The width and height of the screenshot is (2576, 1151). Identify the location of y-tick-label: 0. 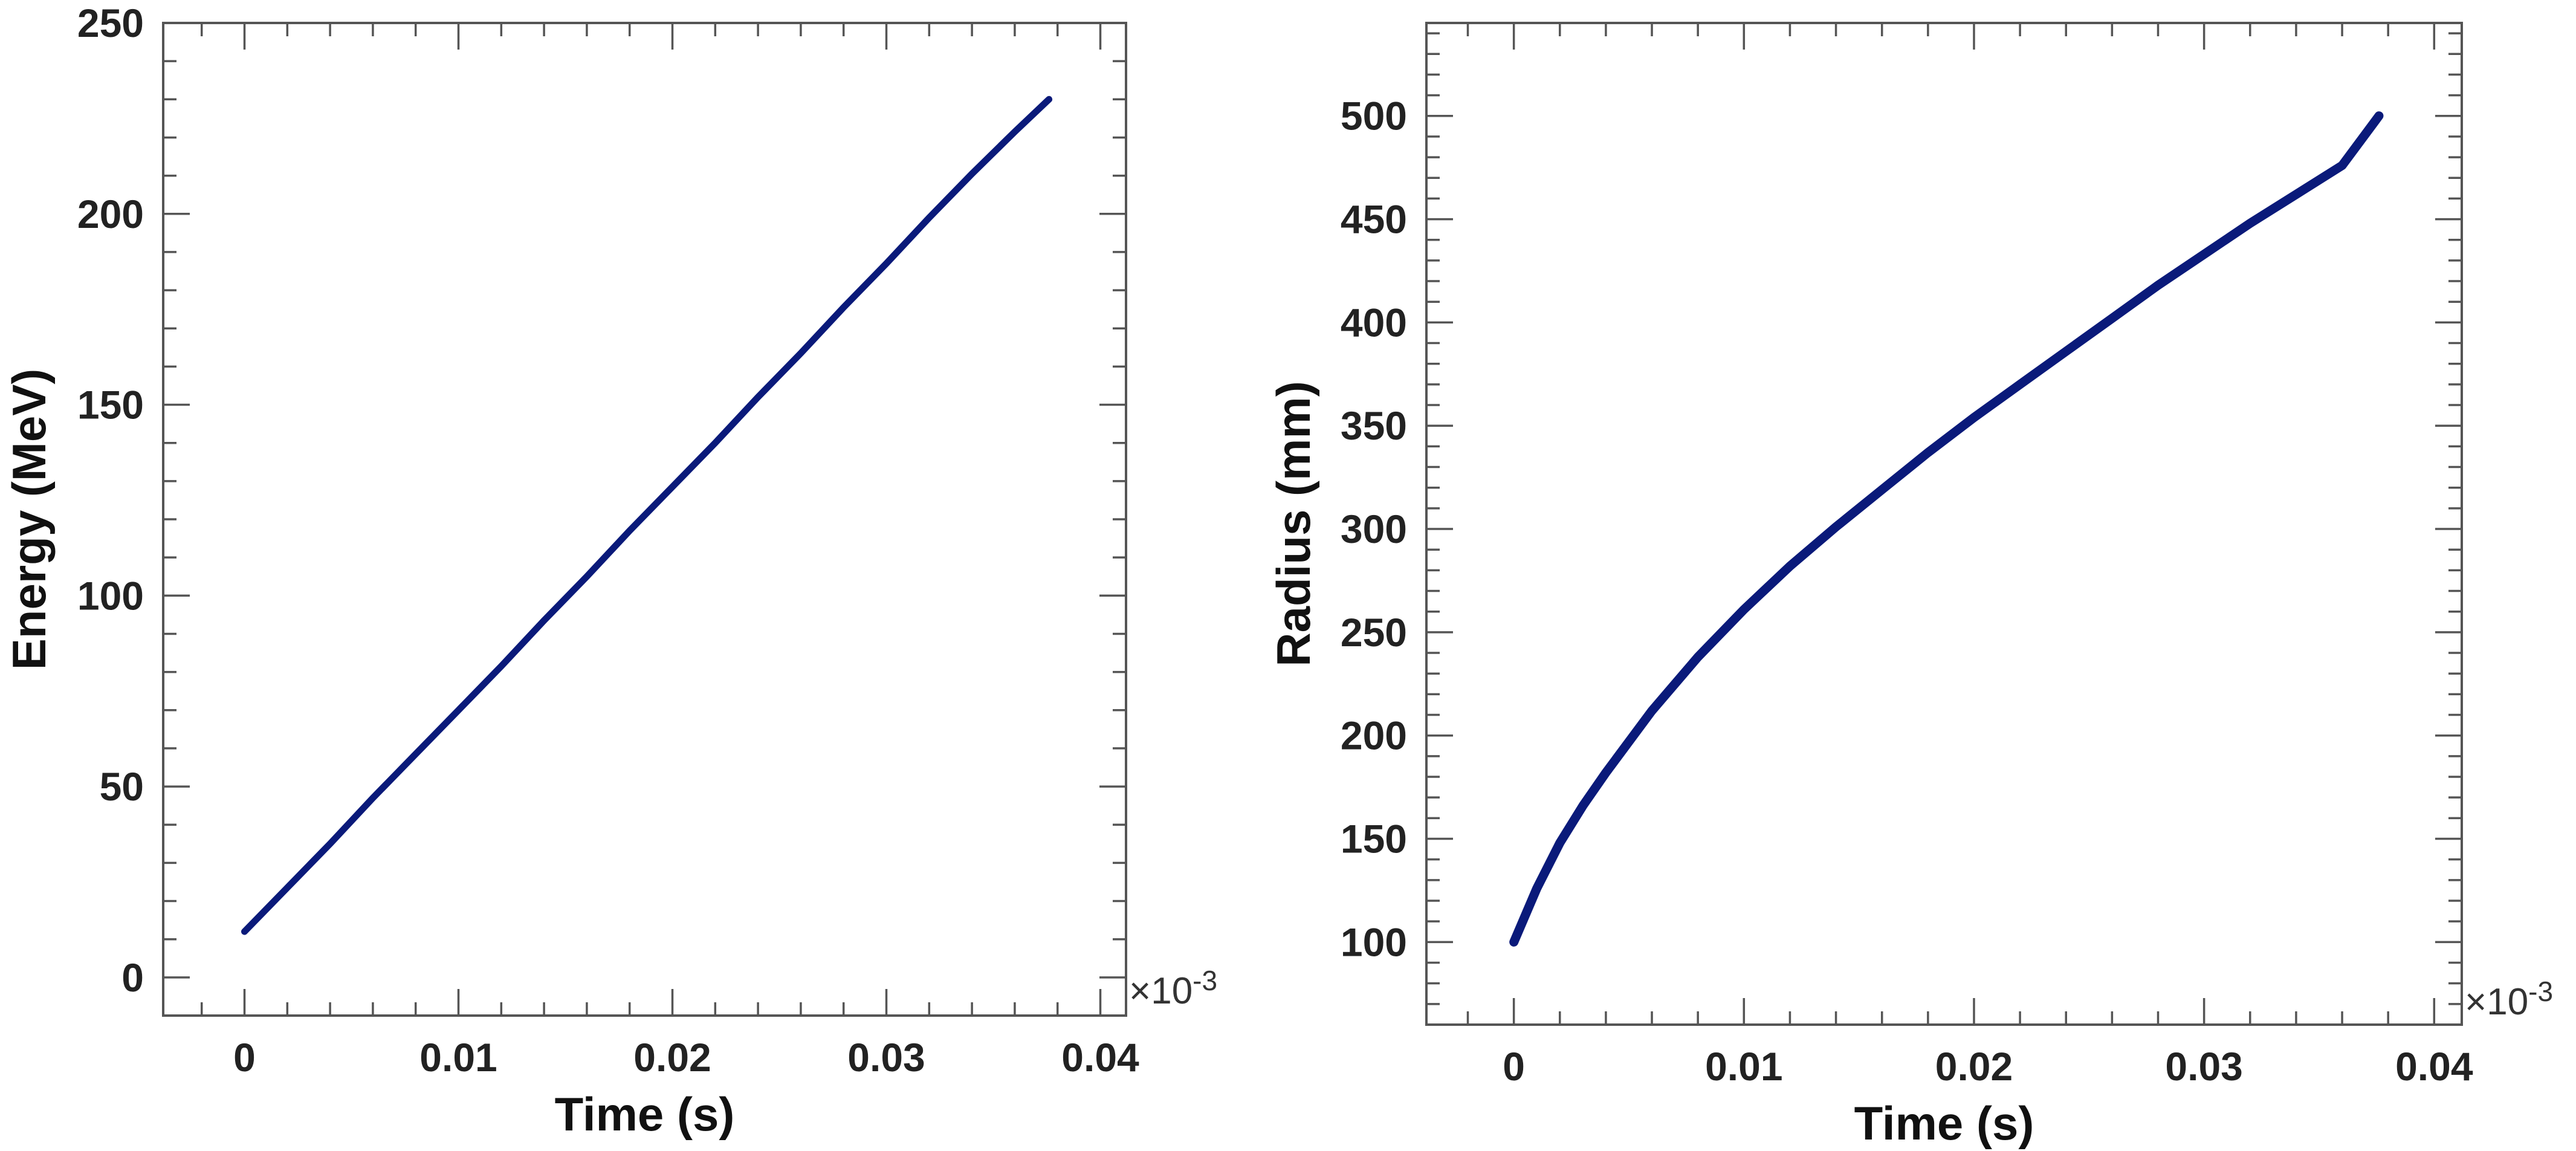
(132, 977).